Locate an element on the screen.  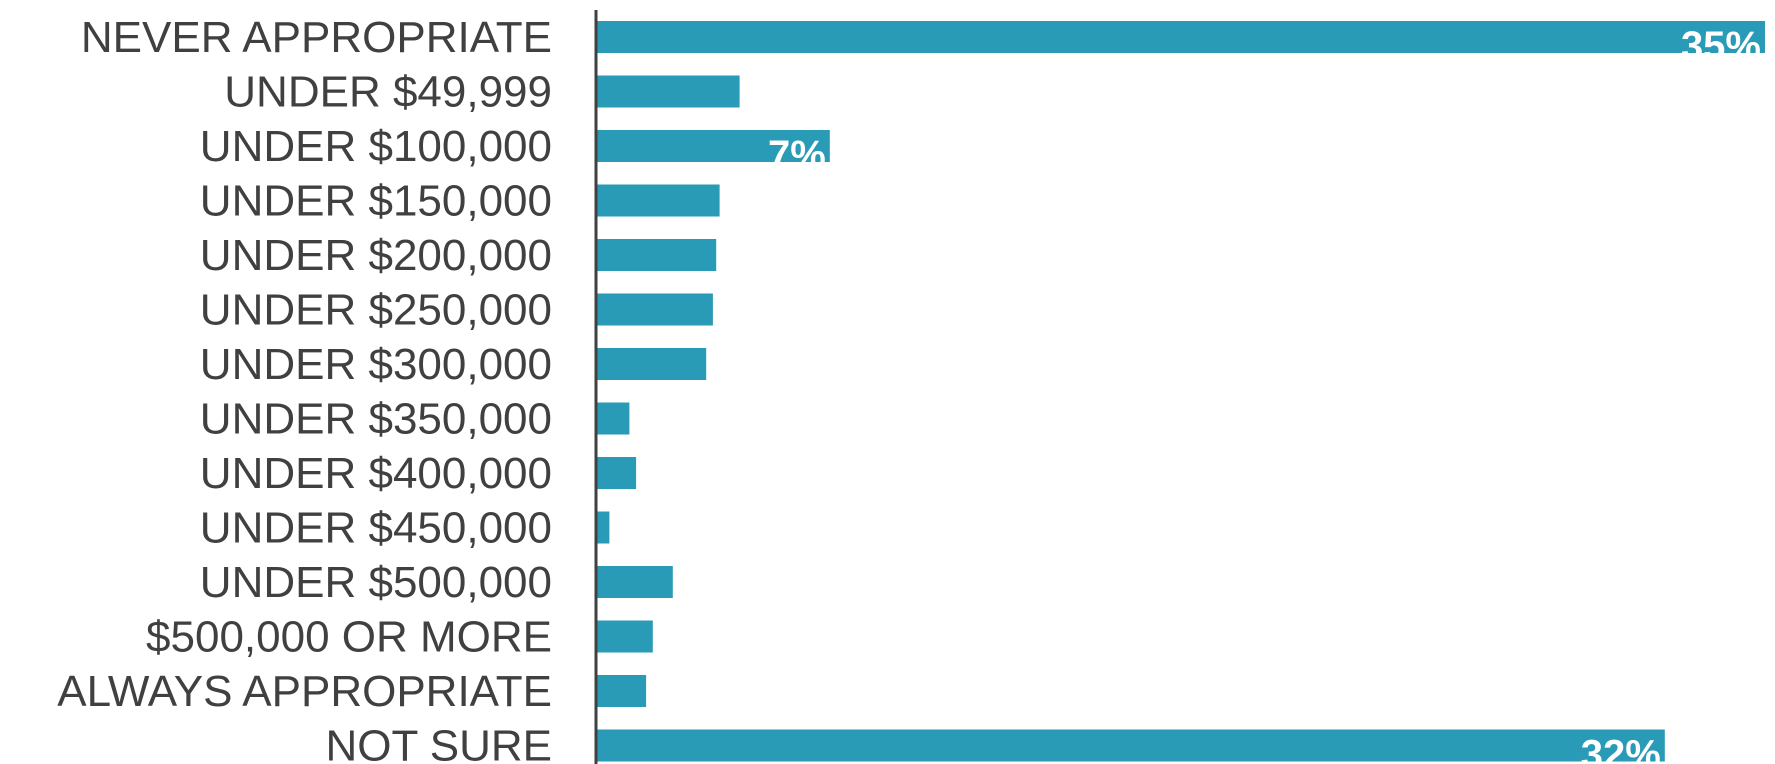
category-label-8: UNDER $400,000 is located at coordinates (376, 473).